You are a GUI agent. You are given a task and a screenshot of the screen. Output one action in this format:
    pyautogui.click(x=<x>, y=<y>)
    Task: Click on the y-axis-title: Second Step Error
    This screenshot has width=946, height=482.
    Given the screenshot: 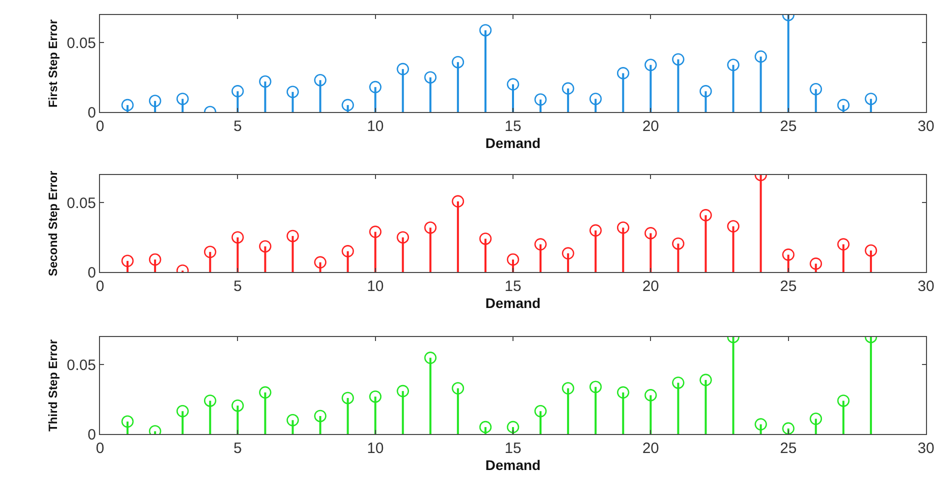 What is the action you would take?
    pyautogui.click(x=53, y=223)
    